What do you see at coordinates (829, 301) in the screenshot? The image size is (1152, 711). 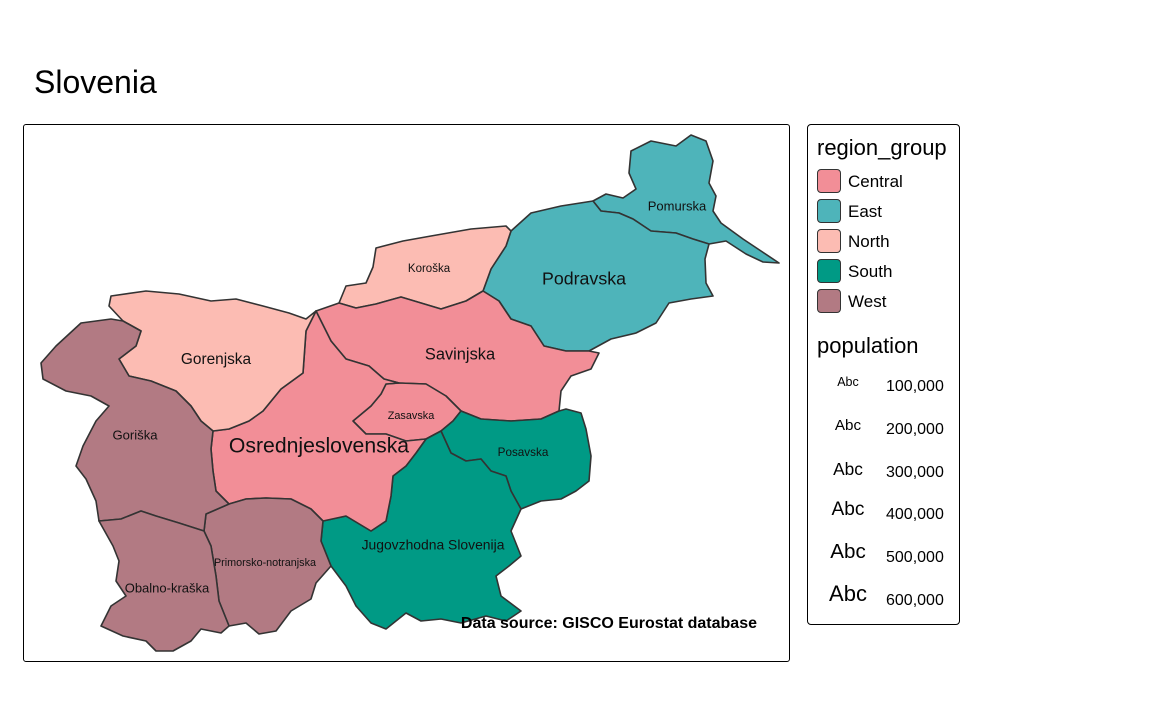 I see `legend-key-west` at bounding box center [829, 301].